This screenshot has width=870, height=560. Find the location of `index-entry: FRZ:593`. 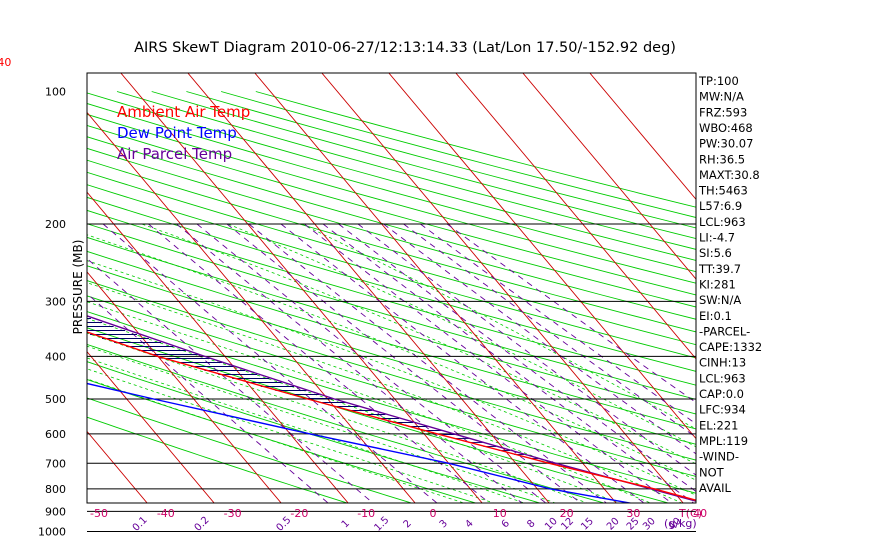

index-entry: FRZ:593 is located at coordinates (723, 112).